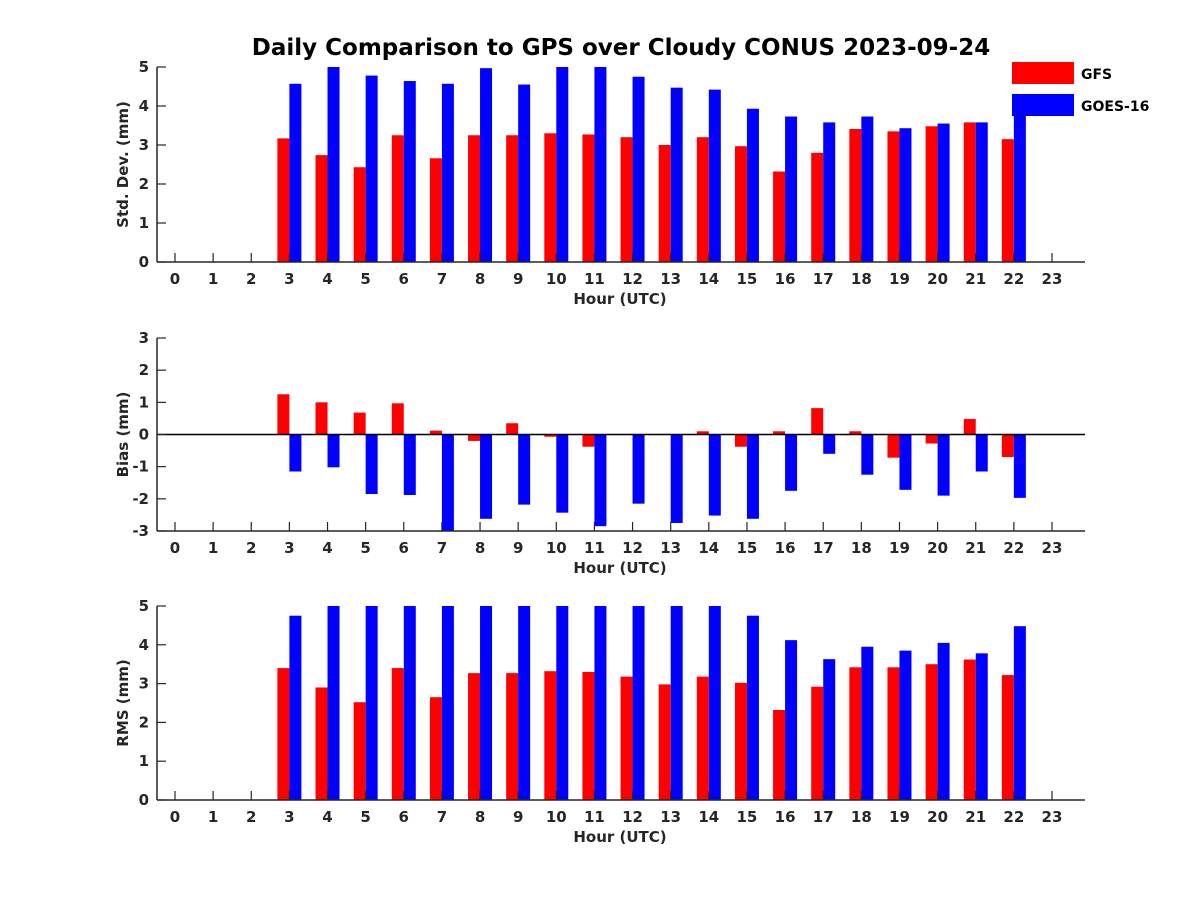 The width and height of the screenshot is (1200, 905). I want to click on x-tick-label-std-18: 18, so click(861, 279).